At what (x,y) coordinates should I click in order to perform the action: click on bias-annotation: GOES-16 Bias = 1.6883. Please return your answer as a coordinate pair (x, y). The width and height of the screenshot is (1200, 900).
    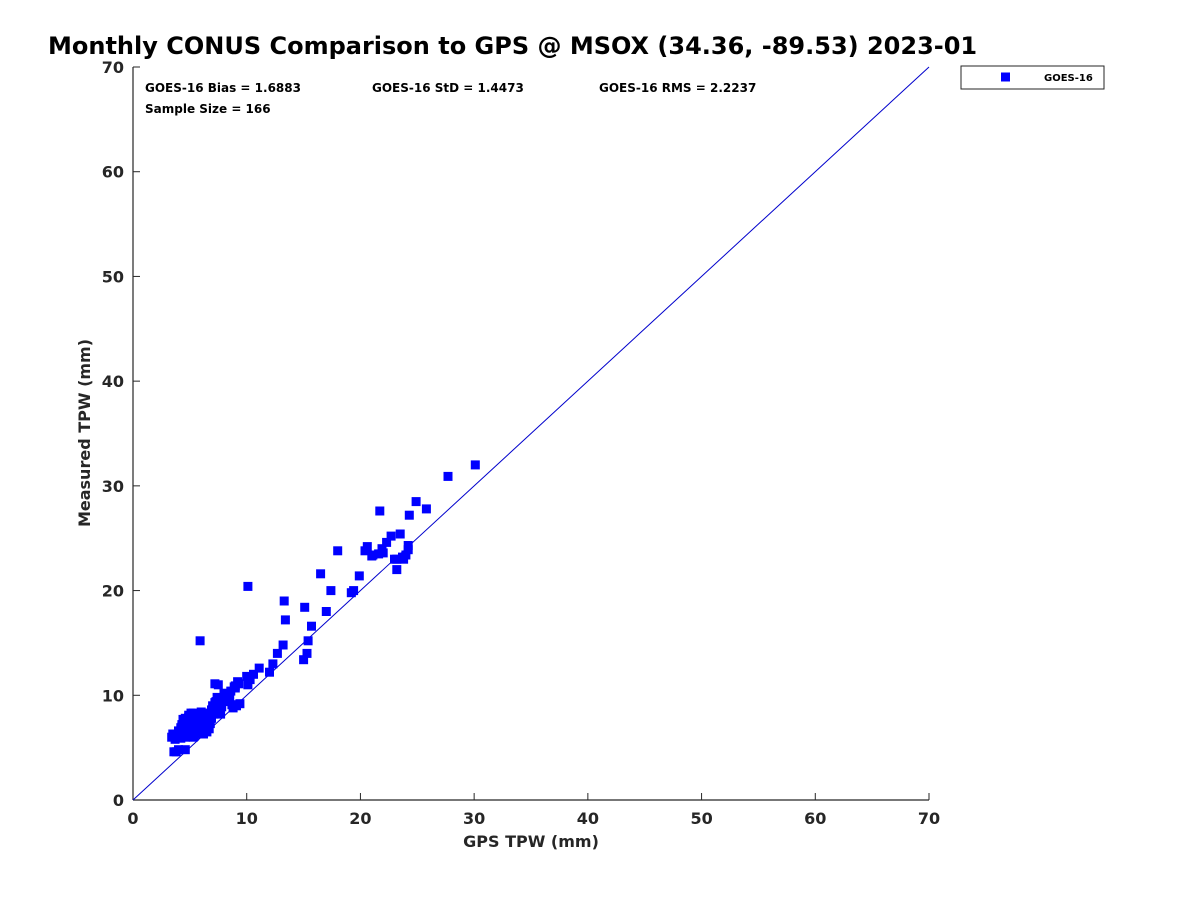
    Looking at the image, I should click on (223, 88).